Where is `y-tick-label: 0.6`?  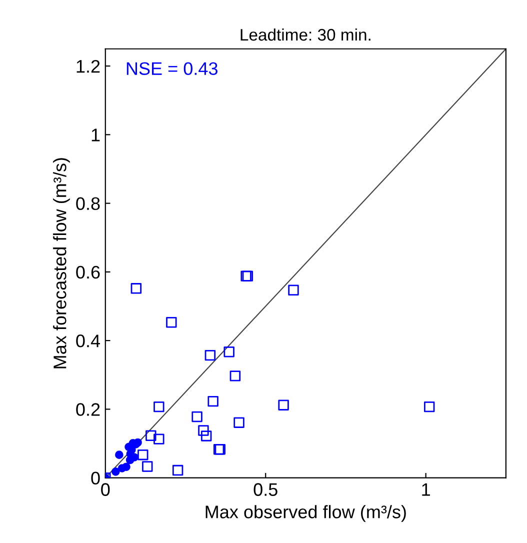 y-tick-label: 0.6 is located at coordinates (88, 272).